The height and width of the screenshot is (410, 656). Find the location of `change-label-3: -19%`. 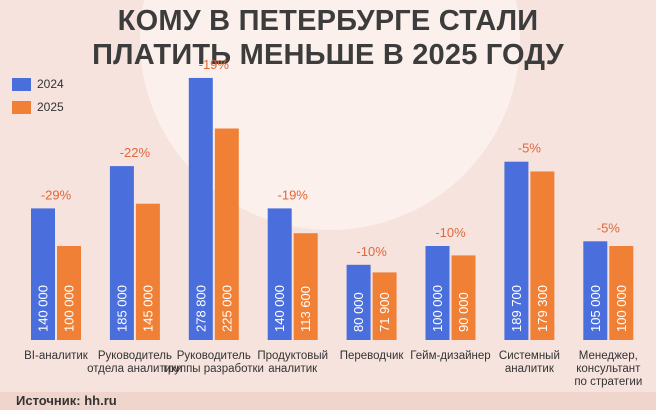

change-label-3: -19% is located at coordinates (293, 194).